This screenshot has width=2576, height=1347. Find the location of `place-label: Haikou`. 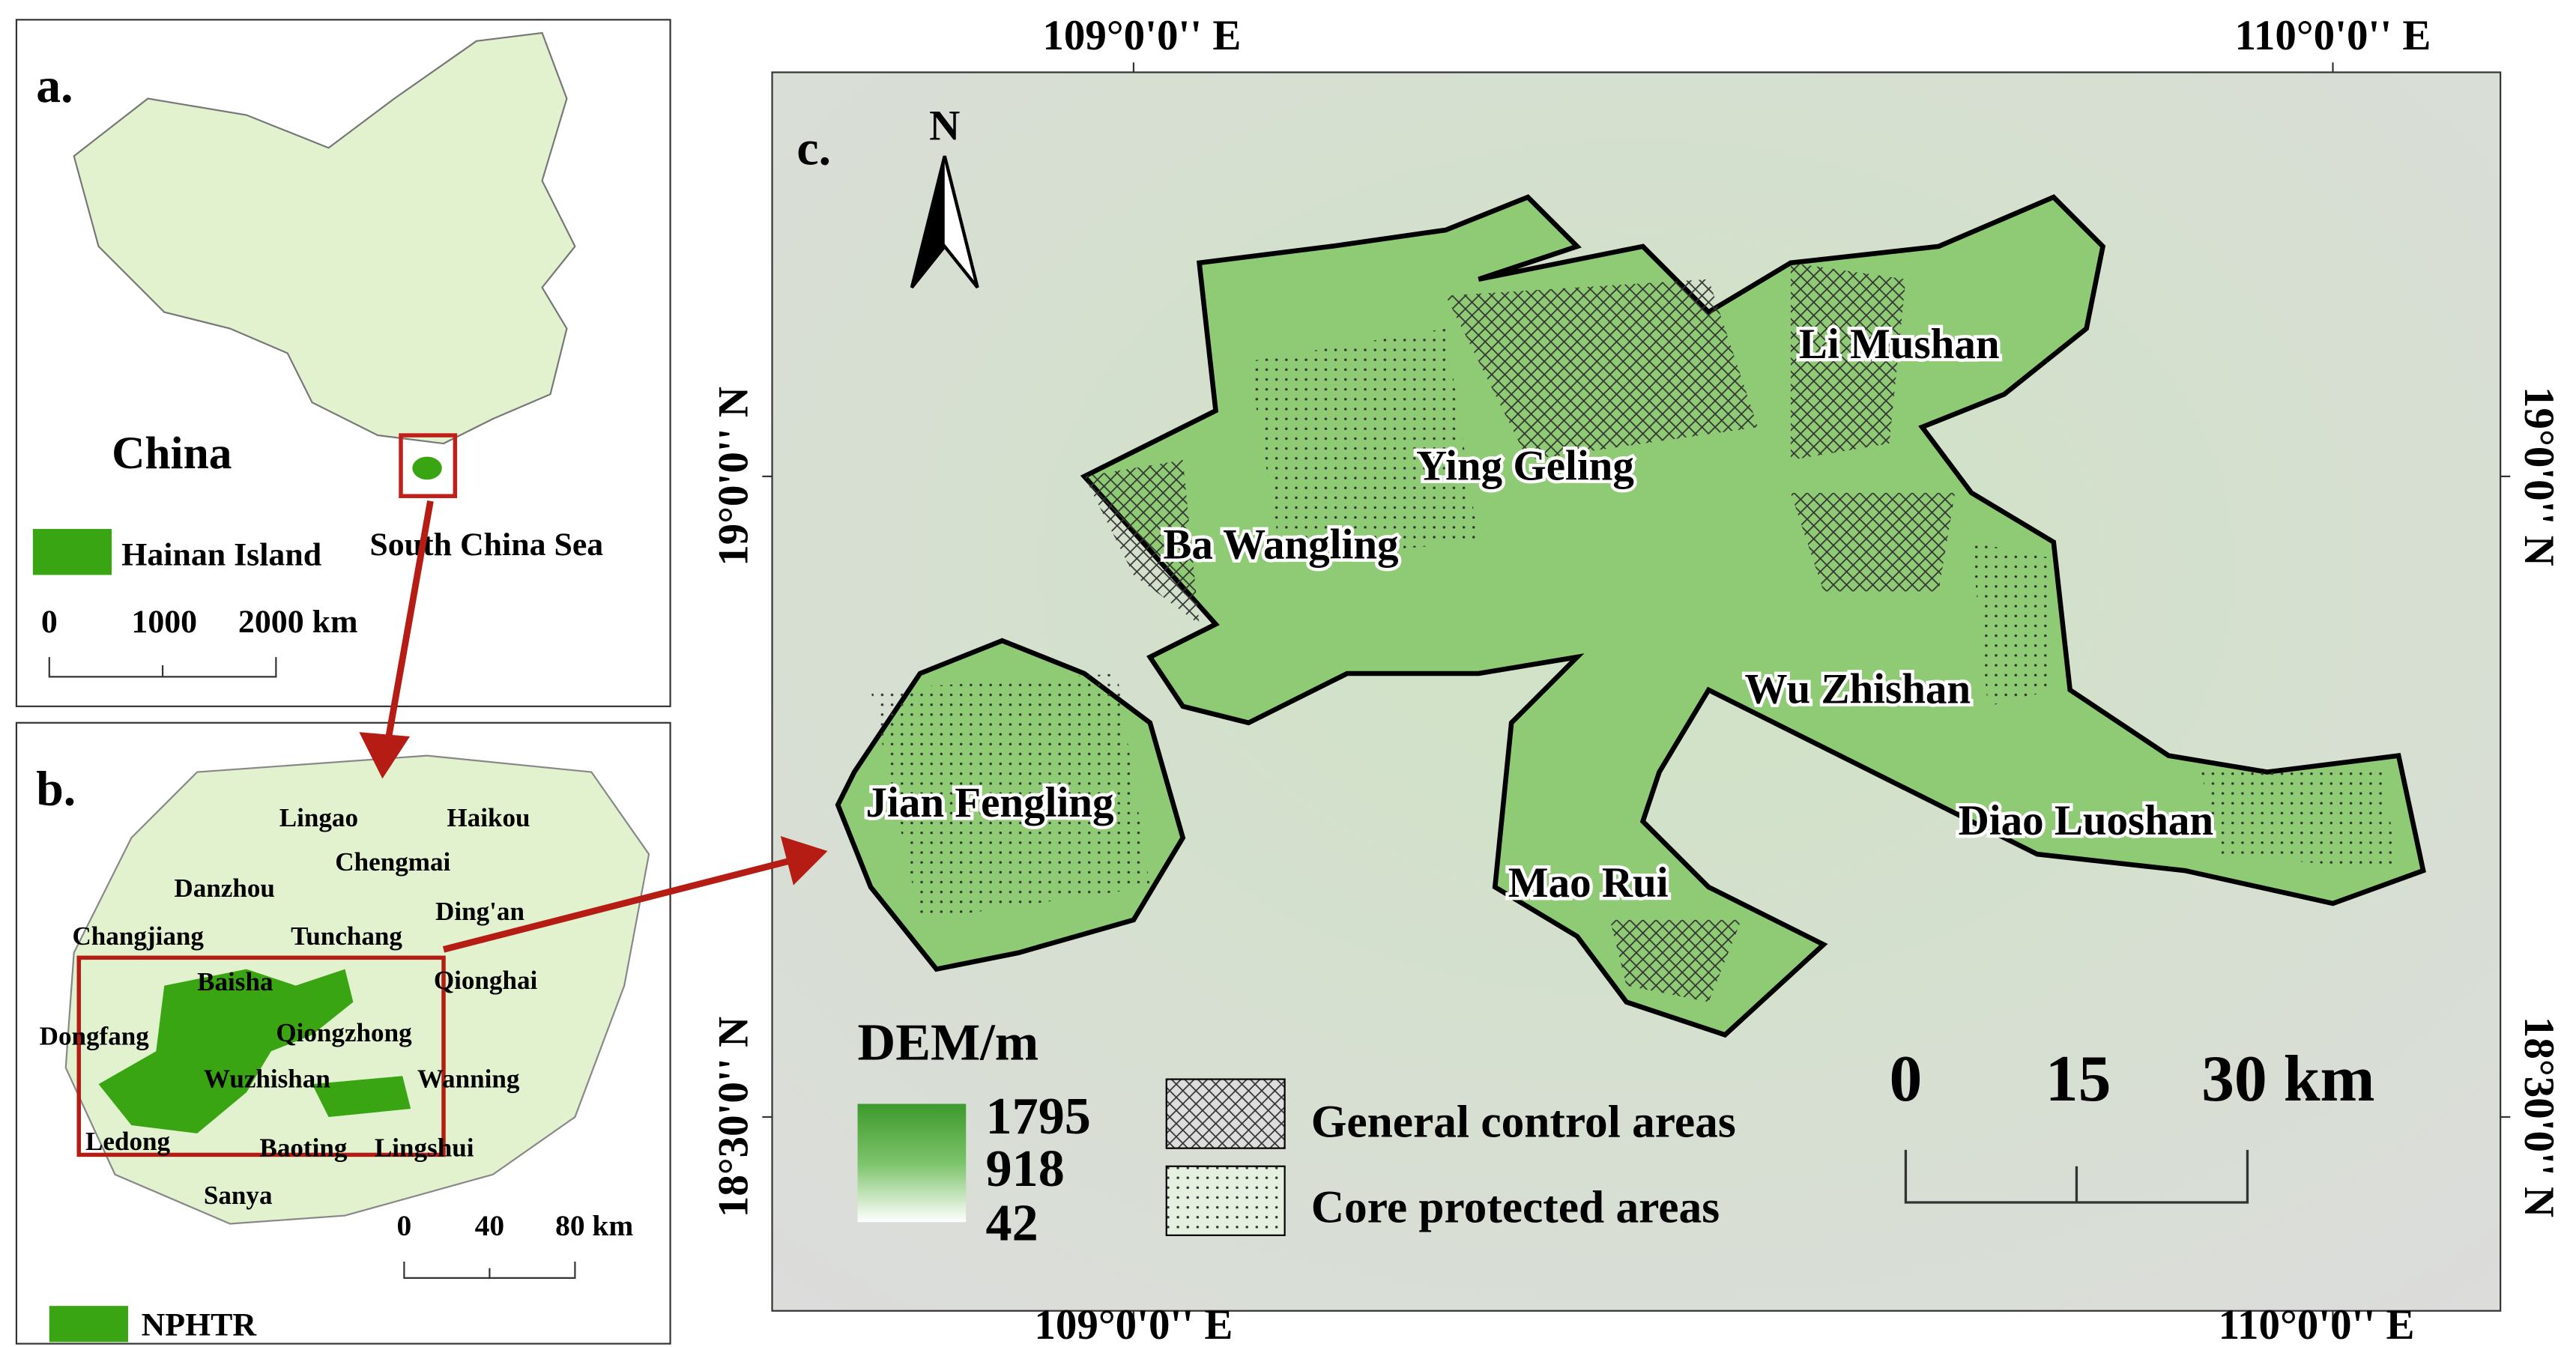

place-label: Haikou is located at coordinates (488, 817).